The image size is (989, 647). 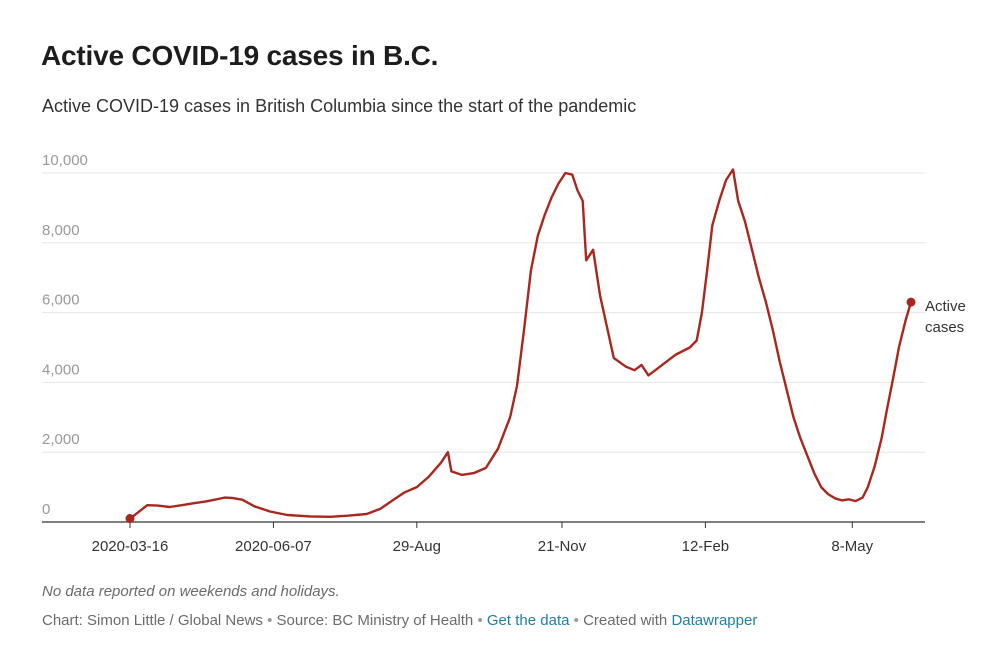 What do you see at coordinates (130, 546) in the screenshot?
I see `x-tick-label: 2020-03-16` at bounding box center [130, 546].